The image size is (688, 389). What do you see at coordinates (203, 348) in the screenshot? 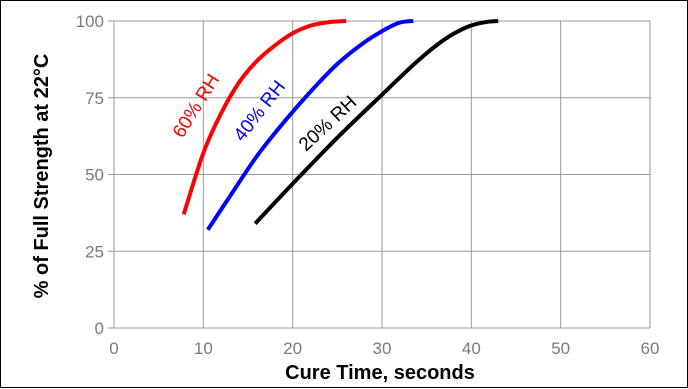
I see `x-tick-label: 10` at bounding box center [203, 348].